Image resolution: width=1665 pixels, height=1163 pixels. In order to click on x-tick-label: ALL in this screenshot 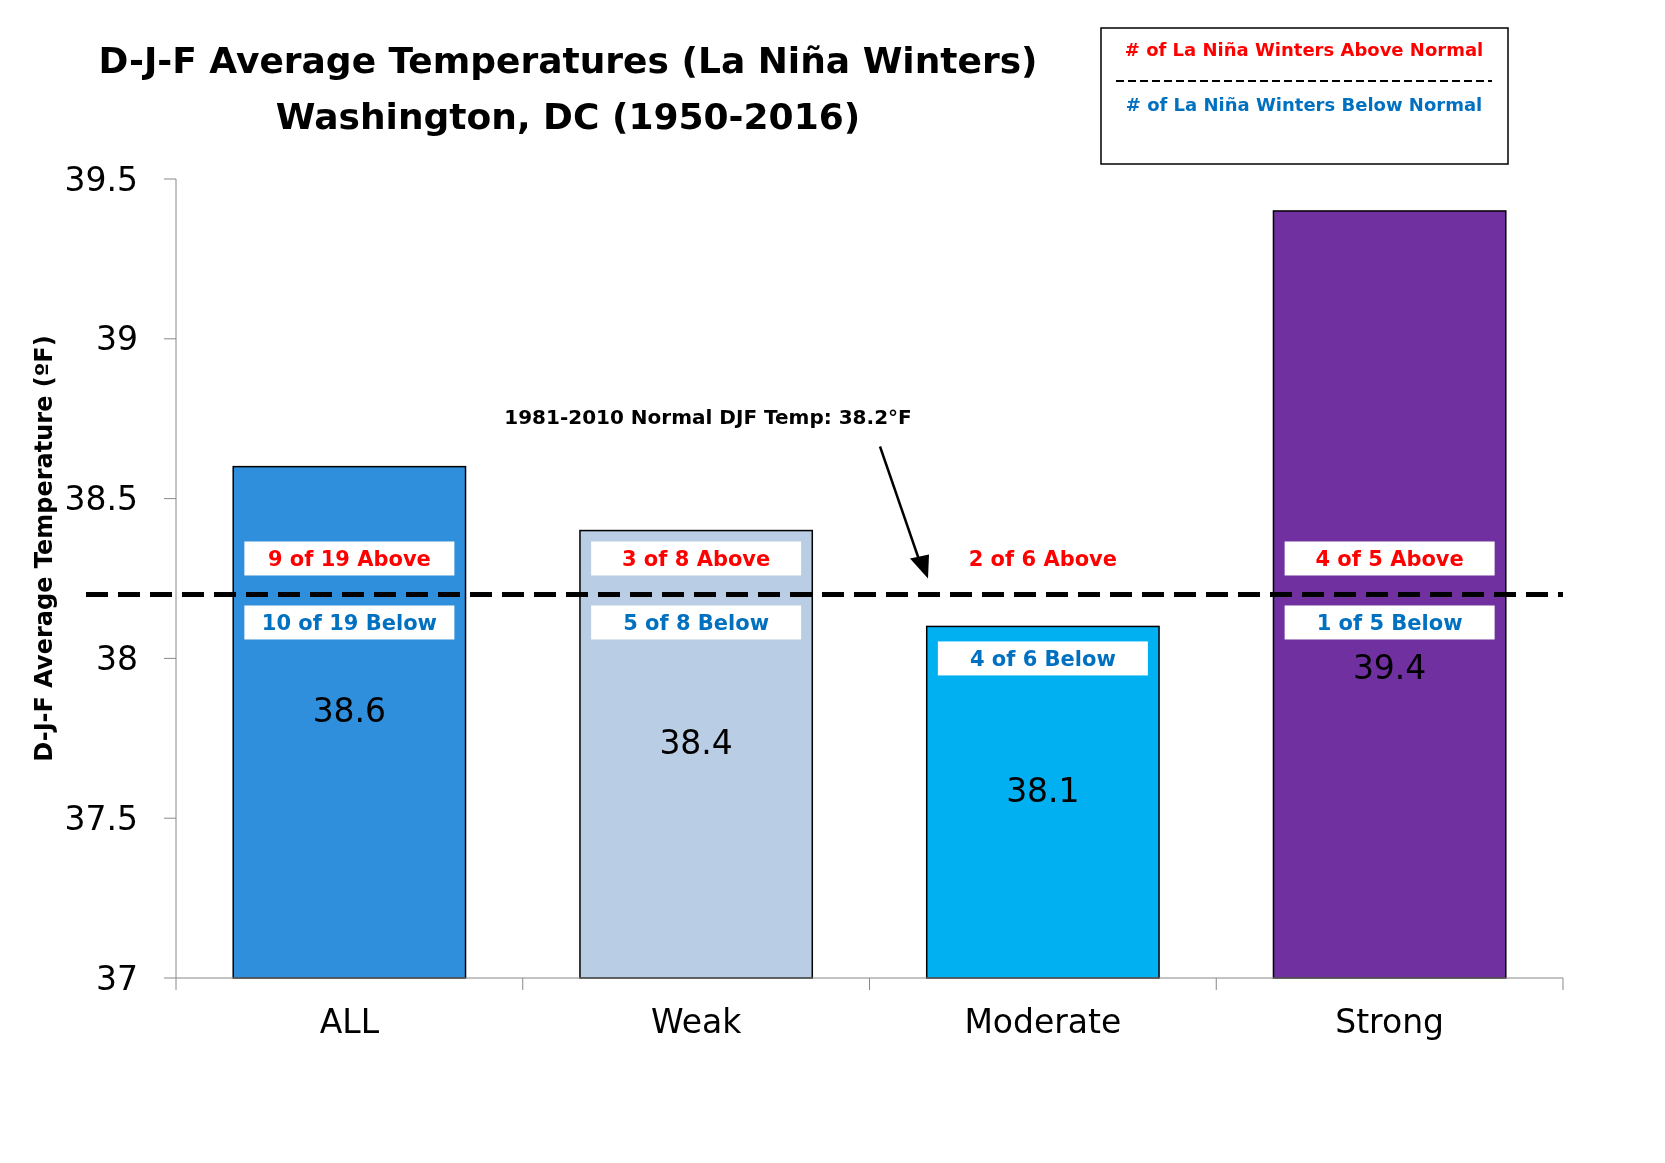, I will do `click(349, 1021)`.